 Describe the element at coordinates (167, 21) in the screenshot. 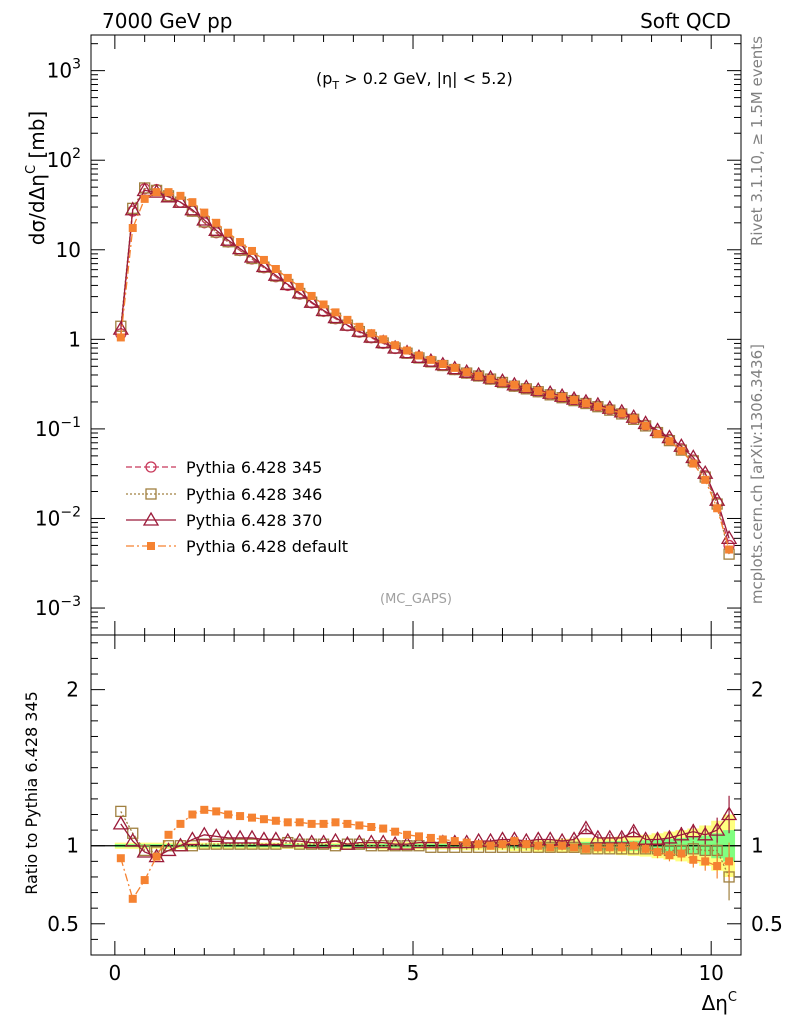

I see `header-left: 7000 GeV pp` at that location.